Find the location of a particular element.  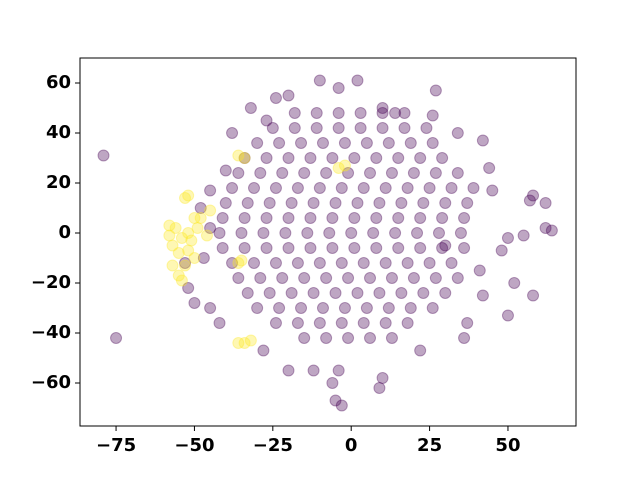

x-tick-label: −75 is located at coordinates (116, 445).